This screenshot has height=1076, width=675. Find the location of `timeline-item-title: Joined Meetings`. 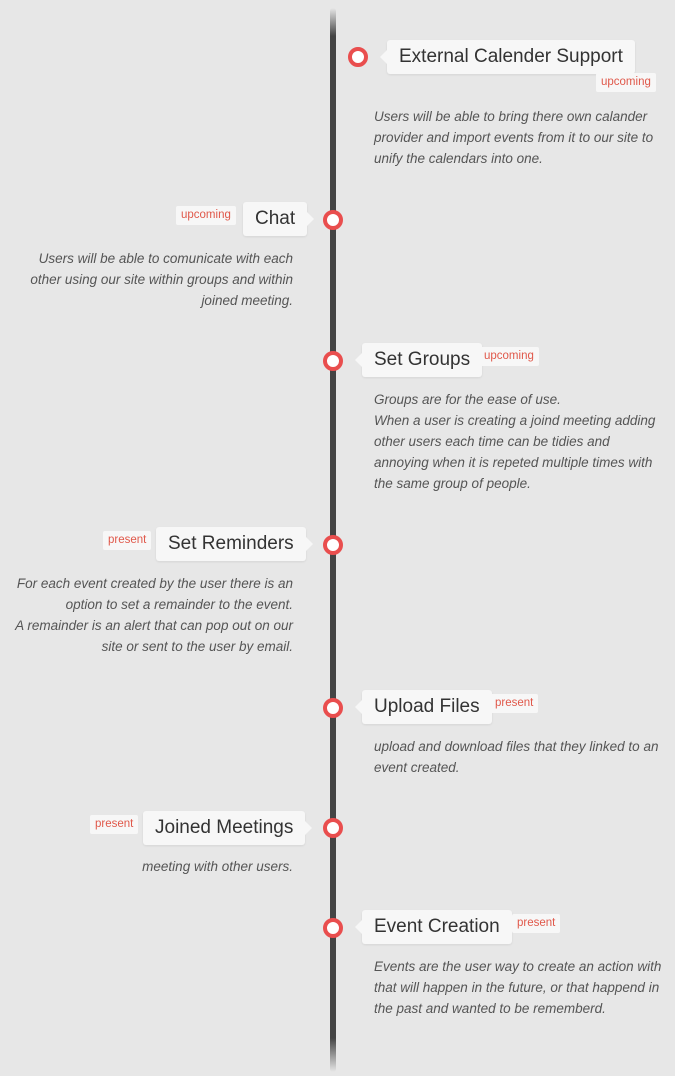

timeline-item-title: Joined Meetings is located at coordinates (228, 828).